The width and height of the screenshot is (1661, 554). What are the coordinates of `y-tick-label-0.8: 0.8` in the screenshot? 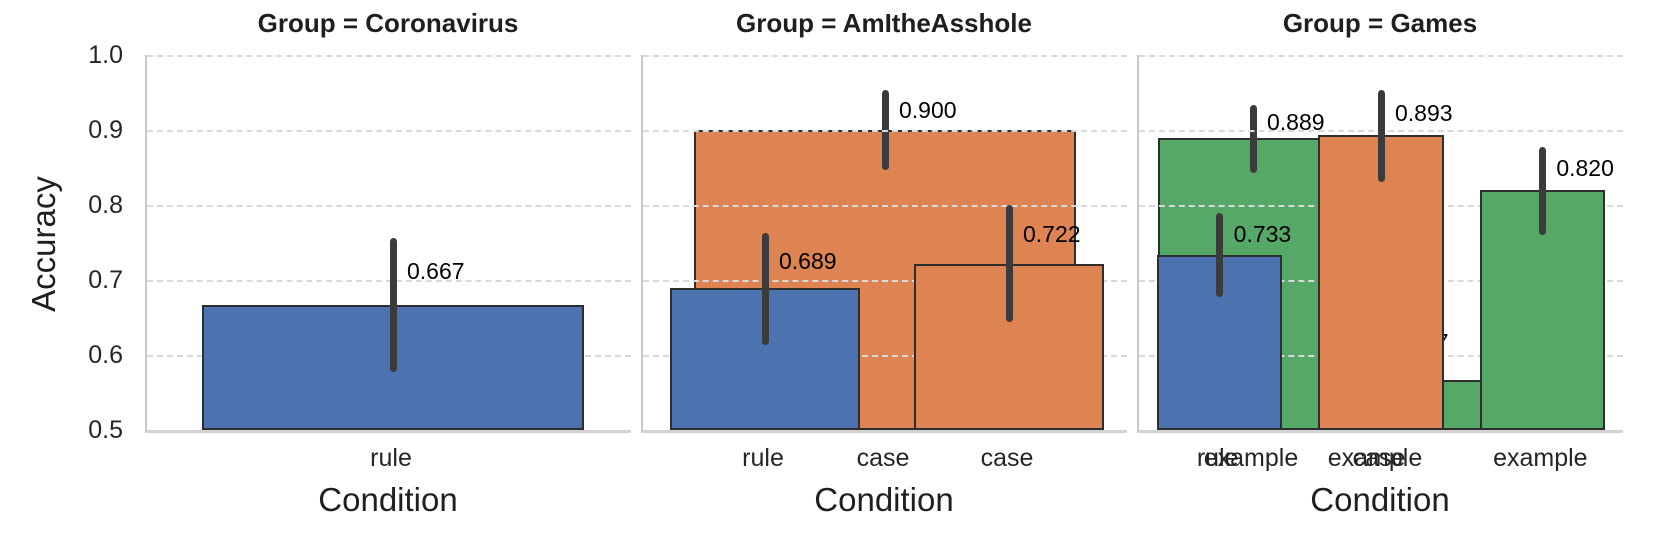 It's located at (105, 205).